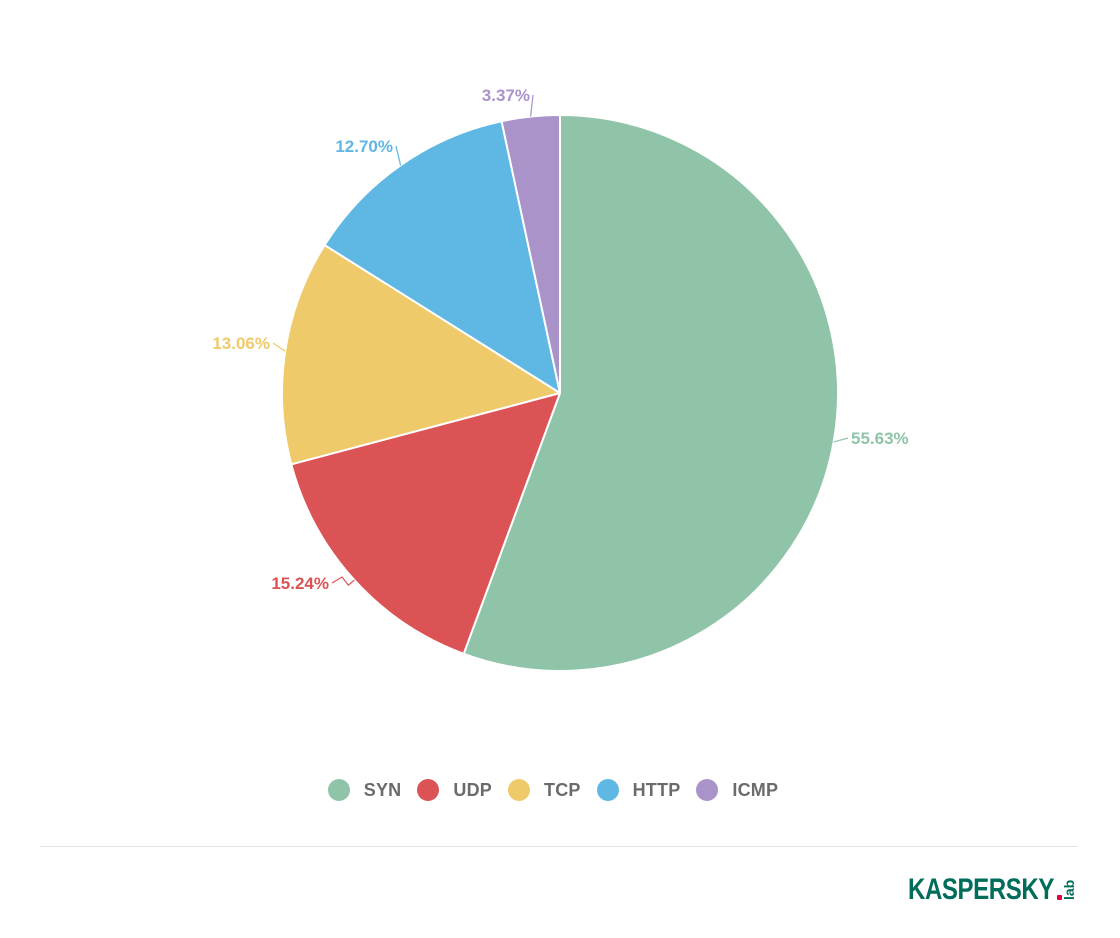 The image size is (1120, 938). I want to click on legend-label-icmp: ICMP, so click(755, 789).